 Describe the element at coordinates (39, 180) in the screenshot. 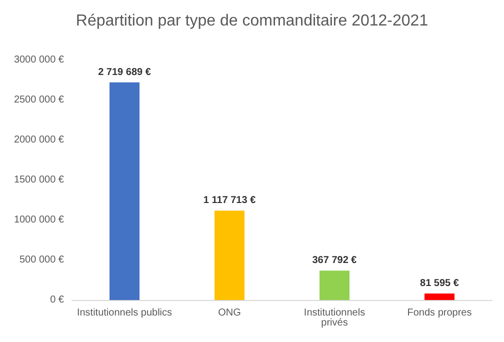

I see `y-tick-label: 1500 000 €` at that location.